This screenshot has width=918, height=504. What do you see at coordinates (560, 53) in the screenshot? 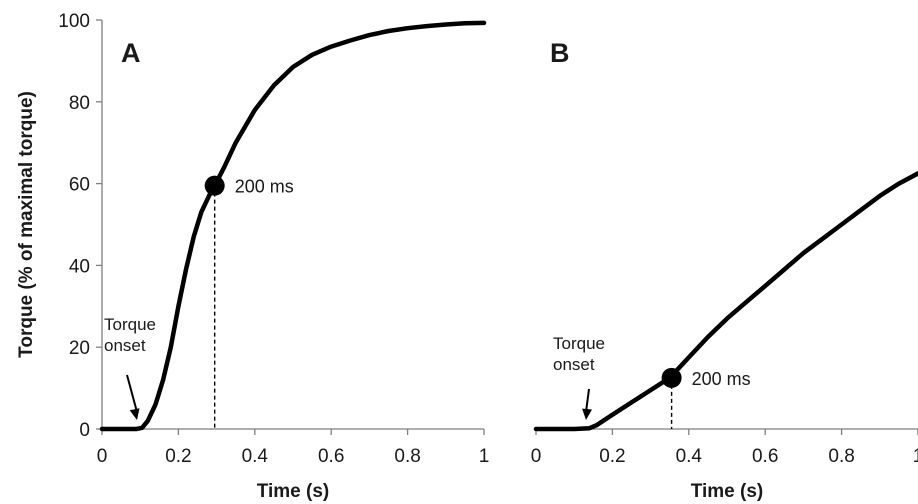
I see `panel-label: B` at bounding box center [560, 53].